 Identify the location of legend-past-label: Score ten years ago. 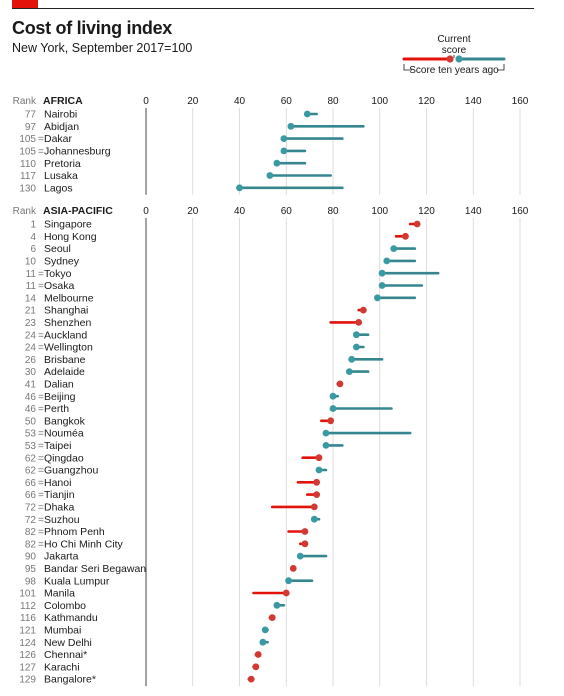
(454, 70).